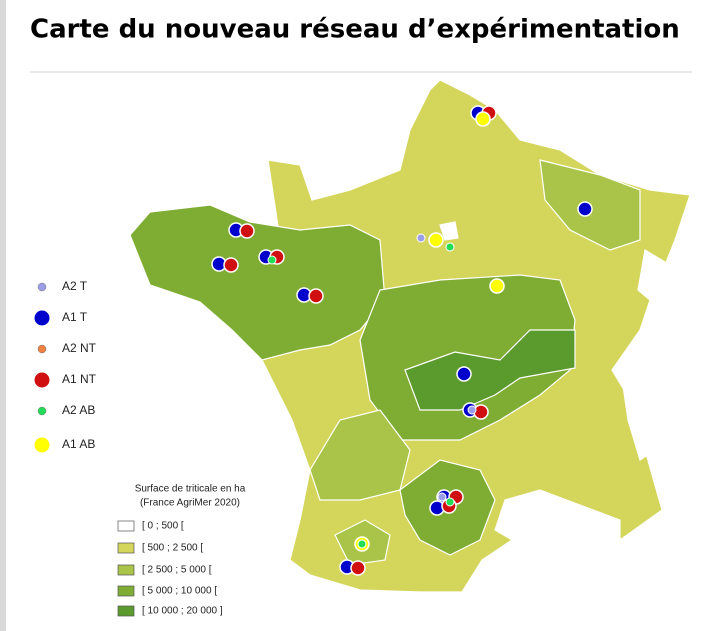 The width and height of the screenshot is (705, 631). What do you see at coordinates (557, 515) in the screenshot?
I see `region-southeast-white` at bounding box center [557, 515].